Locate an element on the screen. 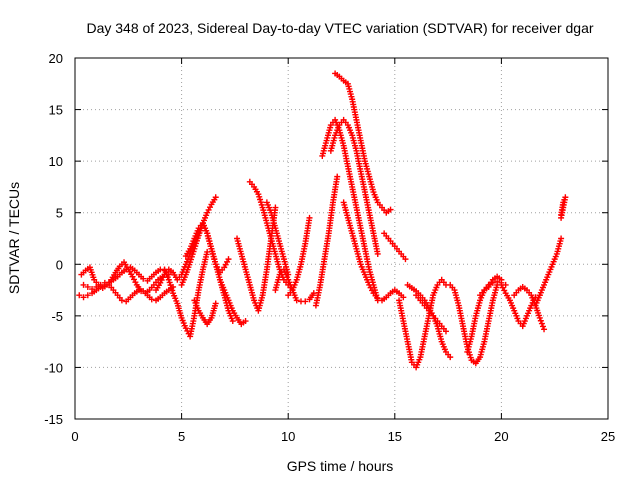 The width and height of the screenshot is (640, 480). series-s29 is located at coordinates (548, 272).